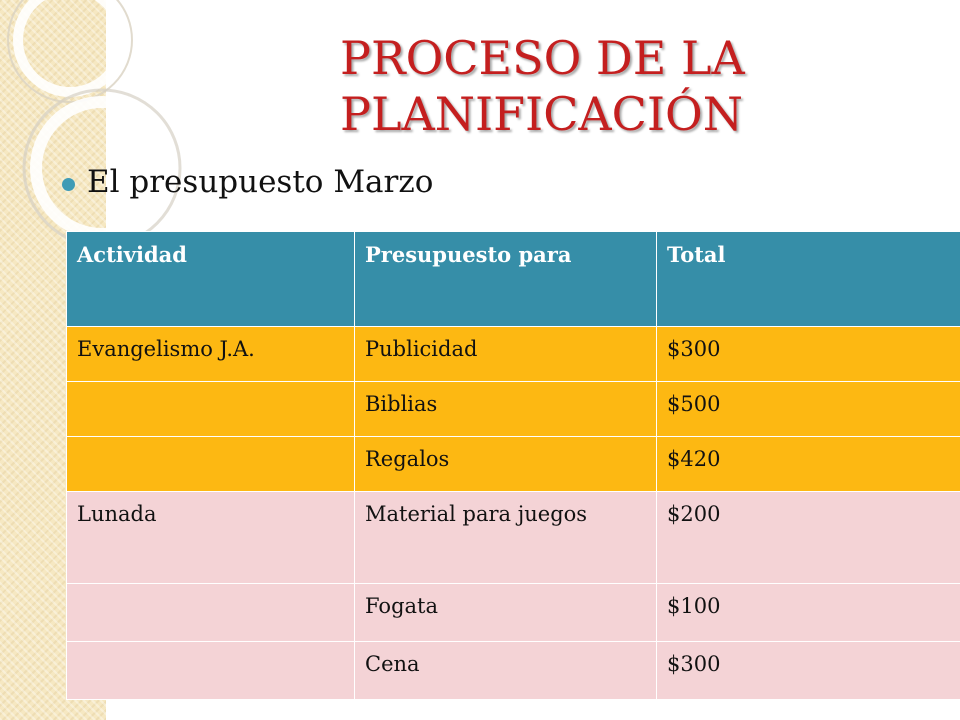 The height and width of the screenshot is (720, 960). What do you see at coordinates (94, 124) in the screenshot?
I see `decorative-circles` at bounding box center [94, 124].